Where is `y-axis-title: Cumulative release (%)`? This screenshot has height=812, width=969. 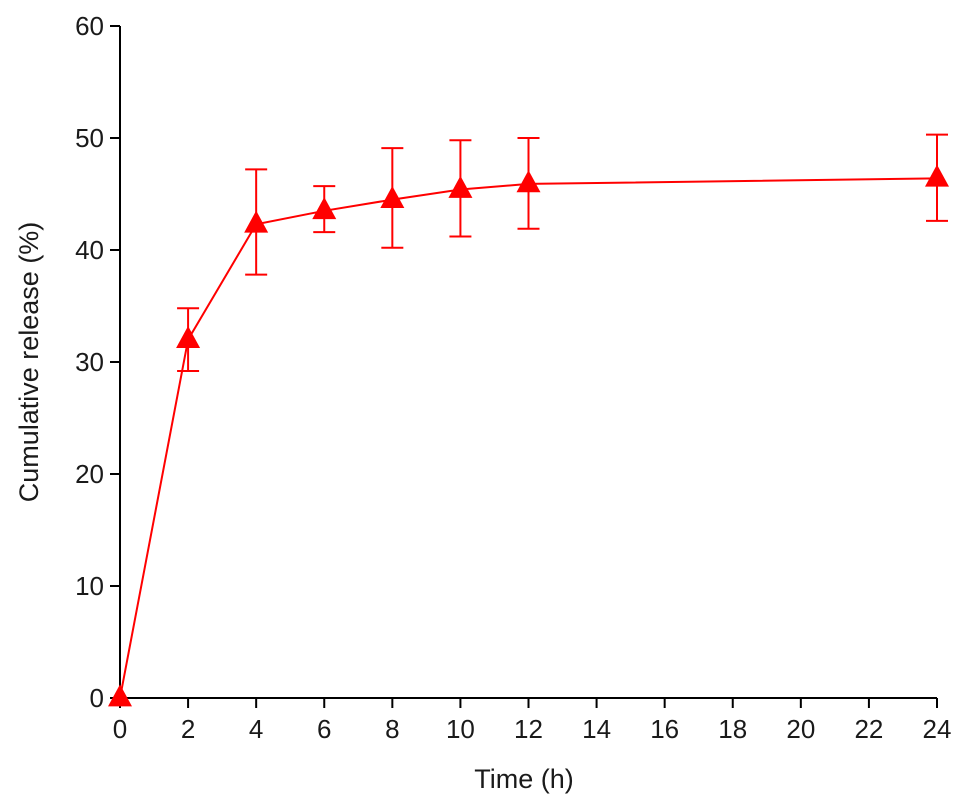
y-axis-title: Cumulative release (%) is located at coordinates (29, 362).